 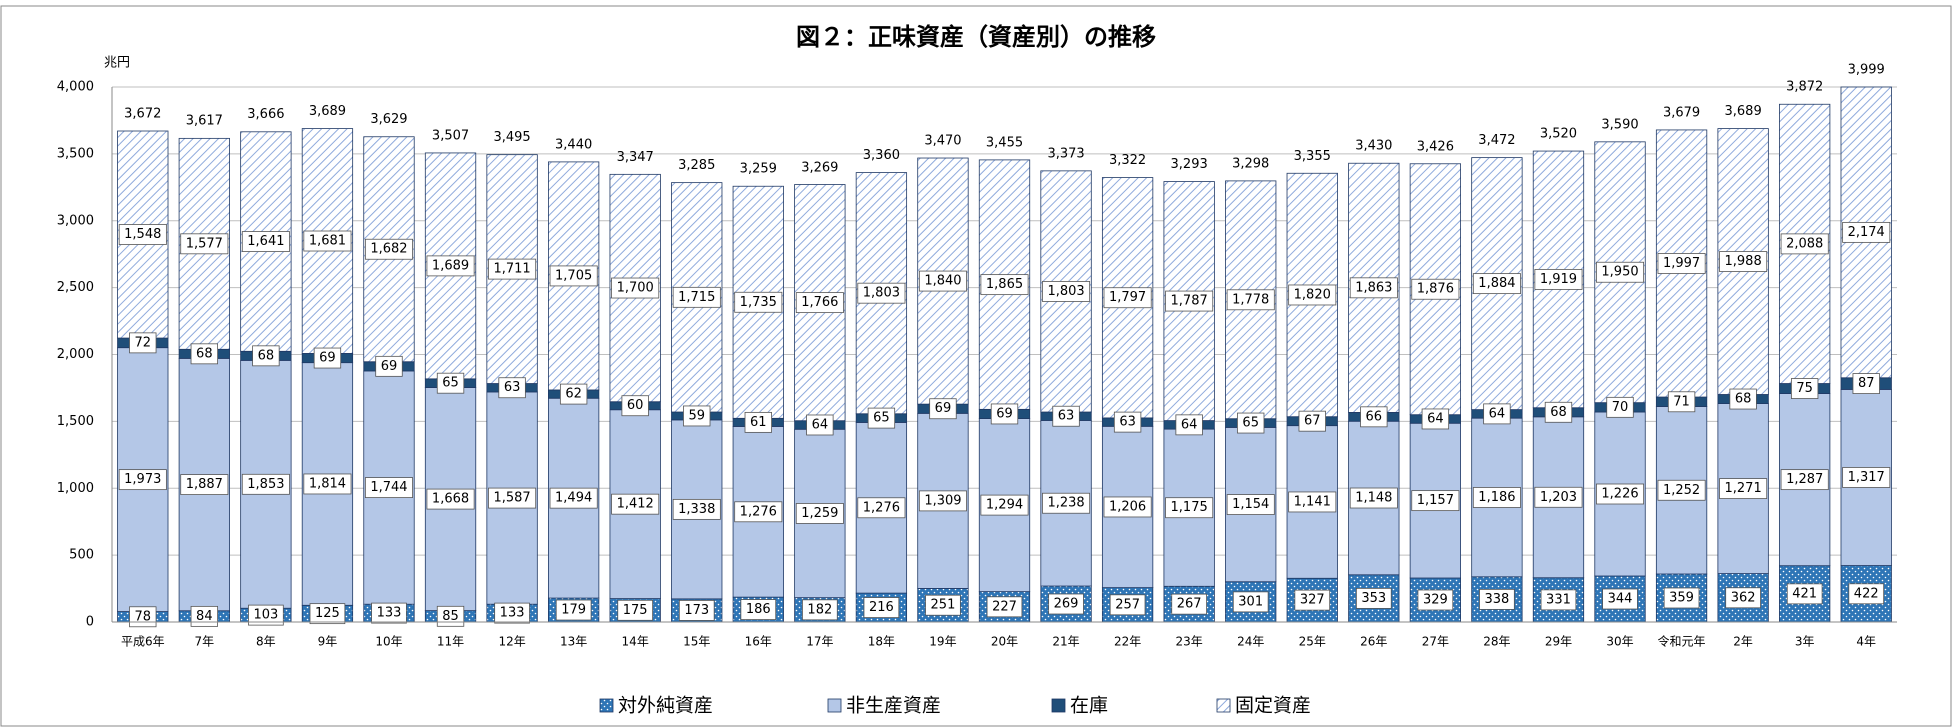 What do you see at coordinates (1004, 642) in the screenshot?
I see `x-tick-label: 20年` at bounding box center [1004, 642].